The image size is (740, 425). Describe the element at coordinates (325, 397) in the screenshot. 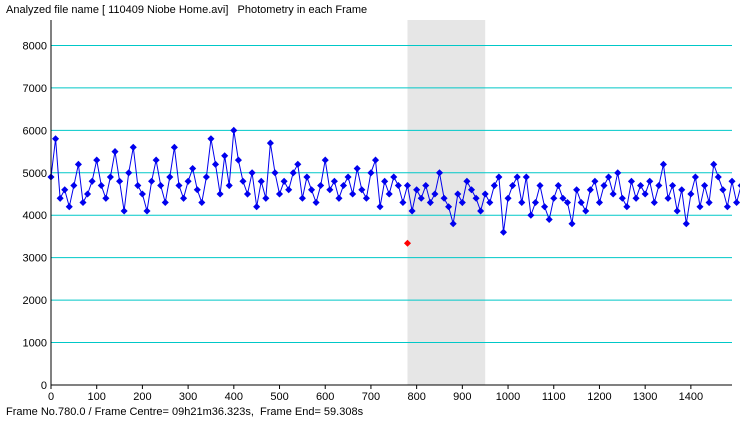

I see `x-tick-600: 600` at that location.